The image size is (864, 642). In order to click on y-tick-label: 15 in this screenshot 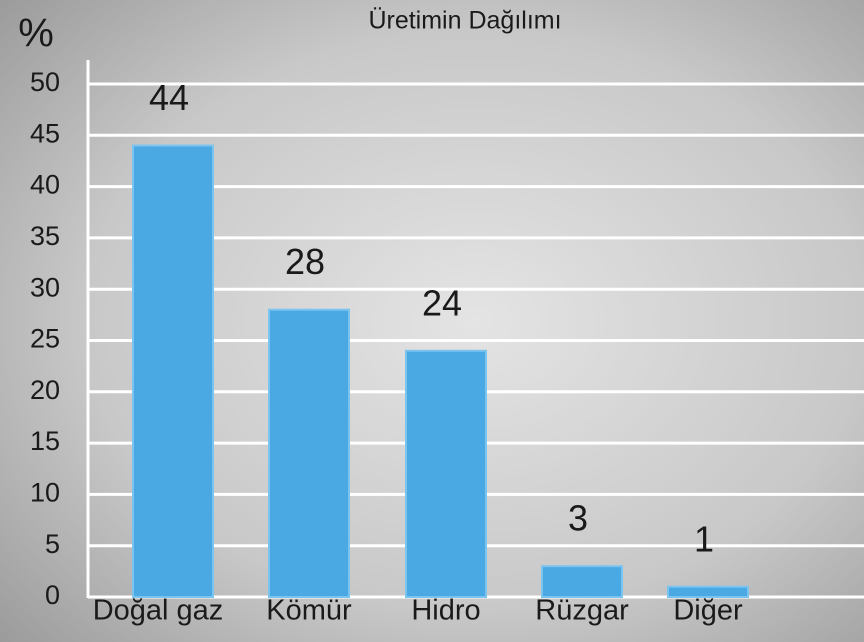, I will do `click(45, 441)`.